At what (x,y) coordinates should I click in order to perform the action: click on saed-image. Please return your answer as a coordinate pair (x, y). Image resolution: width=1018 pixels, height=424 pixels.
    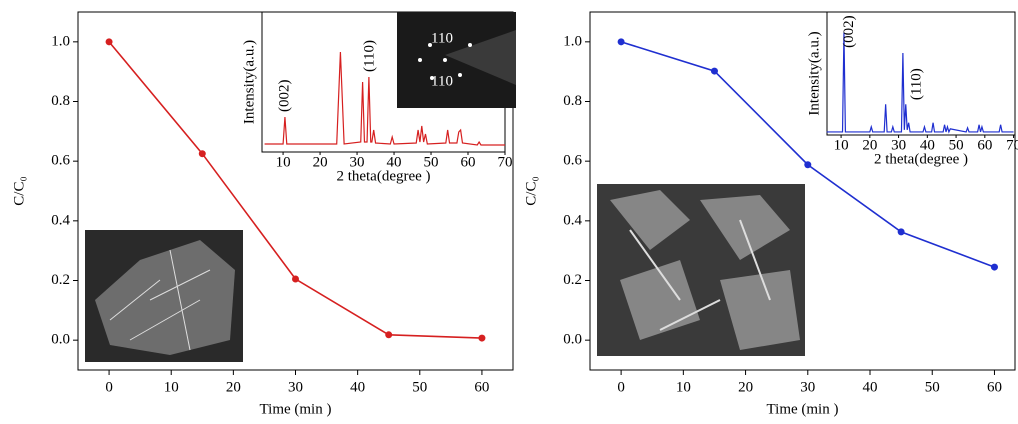
    Looking at the image, I should click on (456, 60).